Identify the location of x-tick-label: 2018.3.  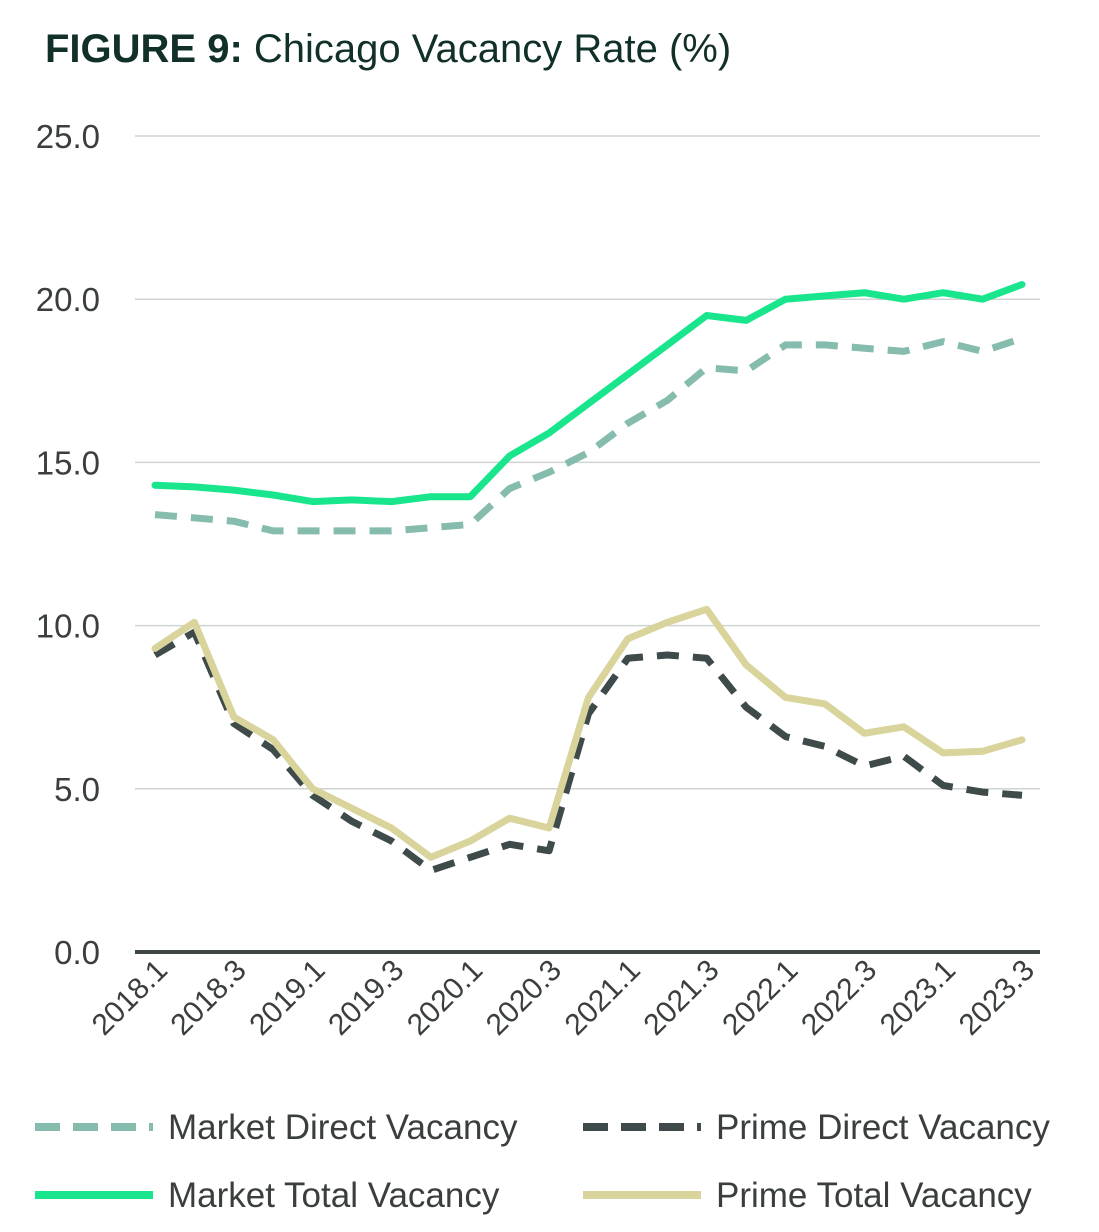
(209, 998).